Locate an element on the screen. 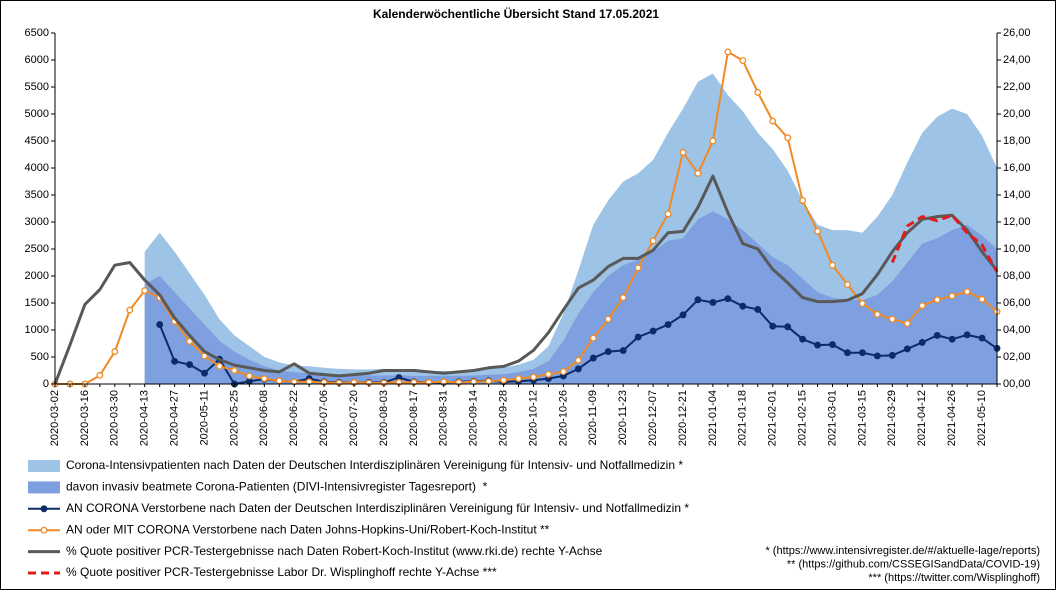 The width and height of the screenshot is (1056, 590). y-tick-label: 500 is located at coordinates (40, 357).